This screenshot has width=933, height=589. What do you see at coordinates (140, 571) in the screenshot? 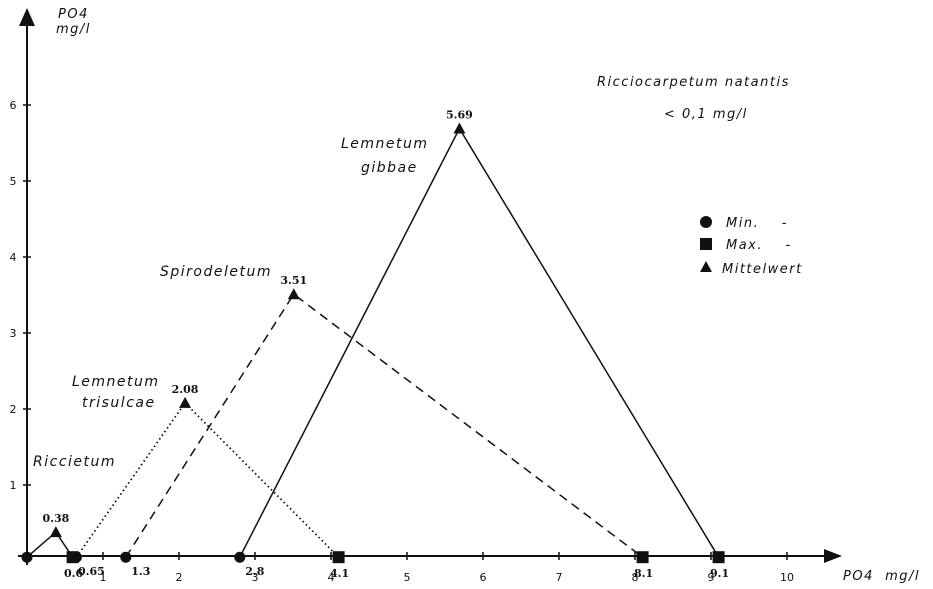
I see `data-label-min-2: 1.3` at bounding box center [140, 571].